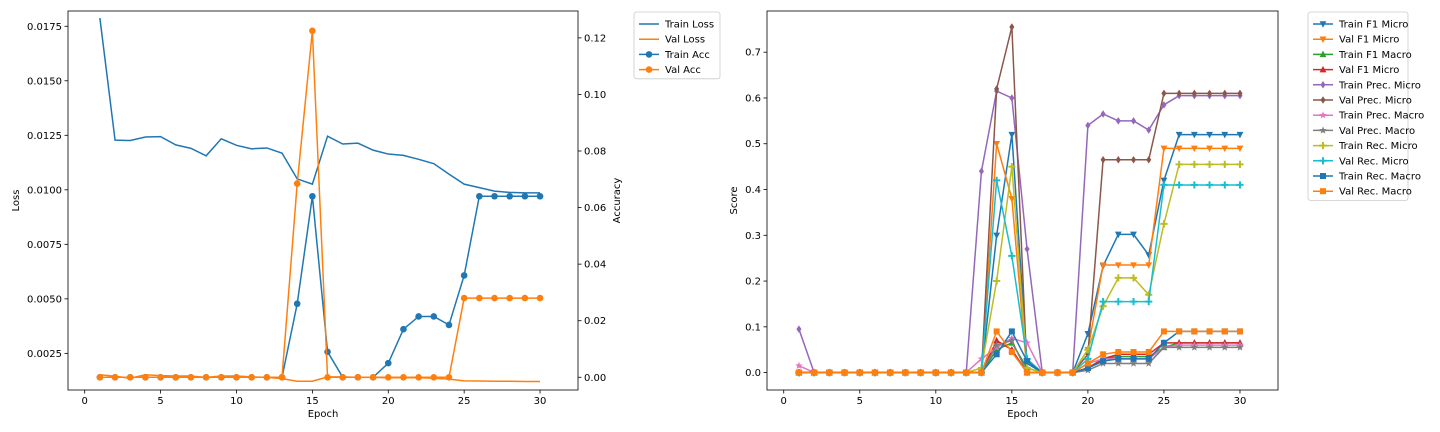 The width and height of the screenshot is (1440, 432). I want to click on y-tick-label: 0.0, so click(753, 373).